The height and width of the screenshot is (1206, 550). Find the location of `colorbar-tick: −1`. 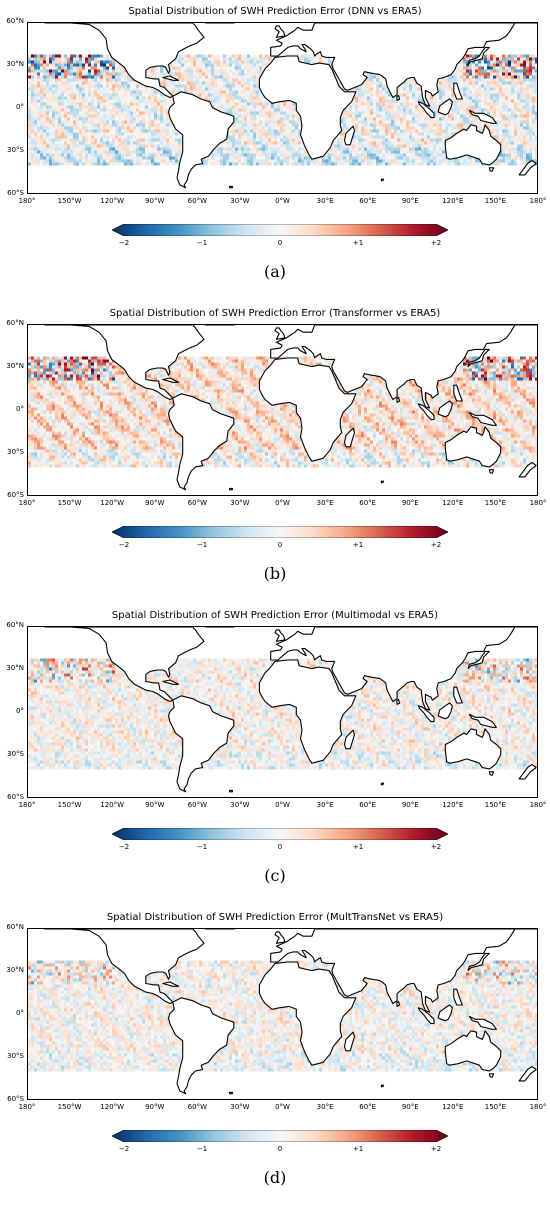

colorbar-tick: −1 is located at coordinates (202, 847).